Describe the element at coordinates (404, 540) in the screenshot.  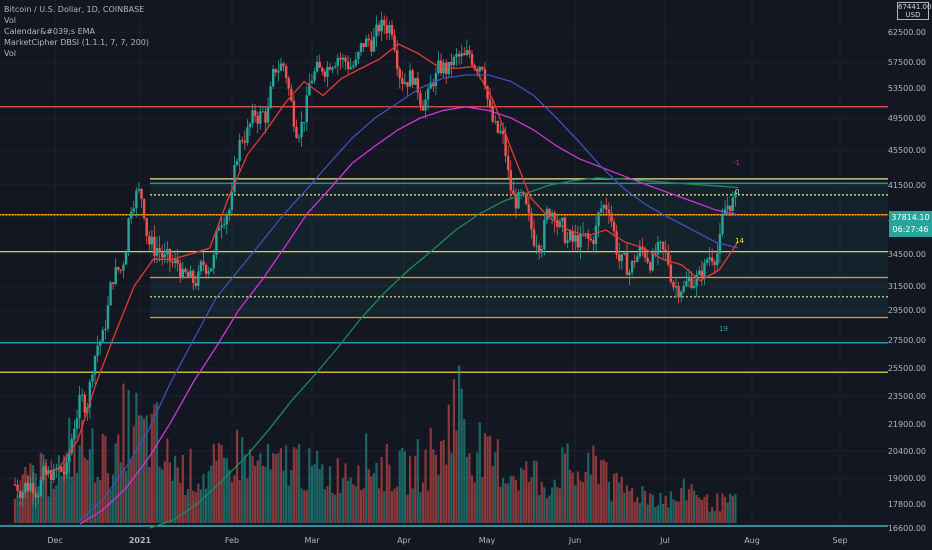
I see `time-label-4: Apr` at that location.